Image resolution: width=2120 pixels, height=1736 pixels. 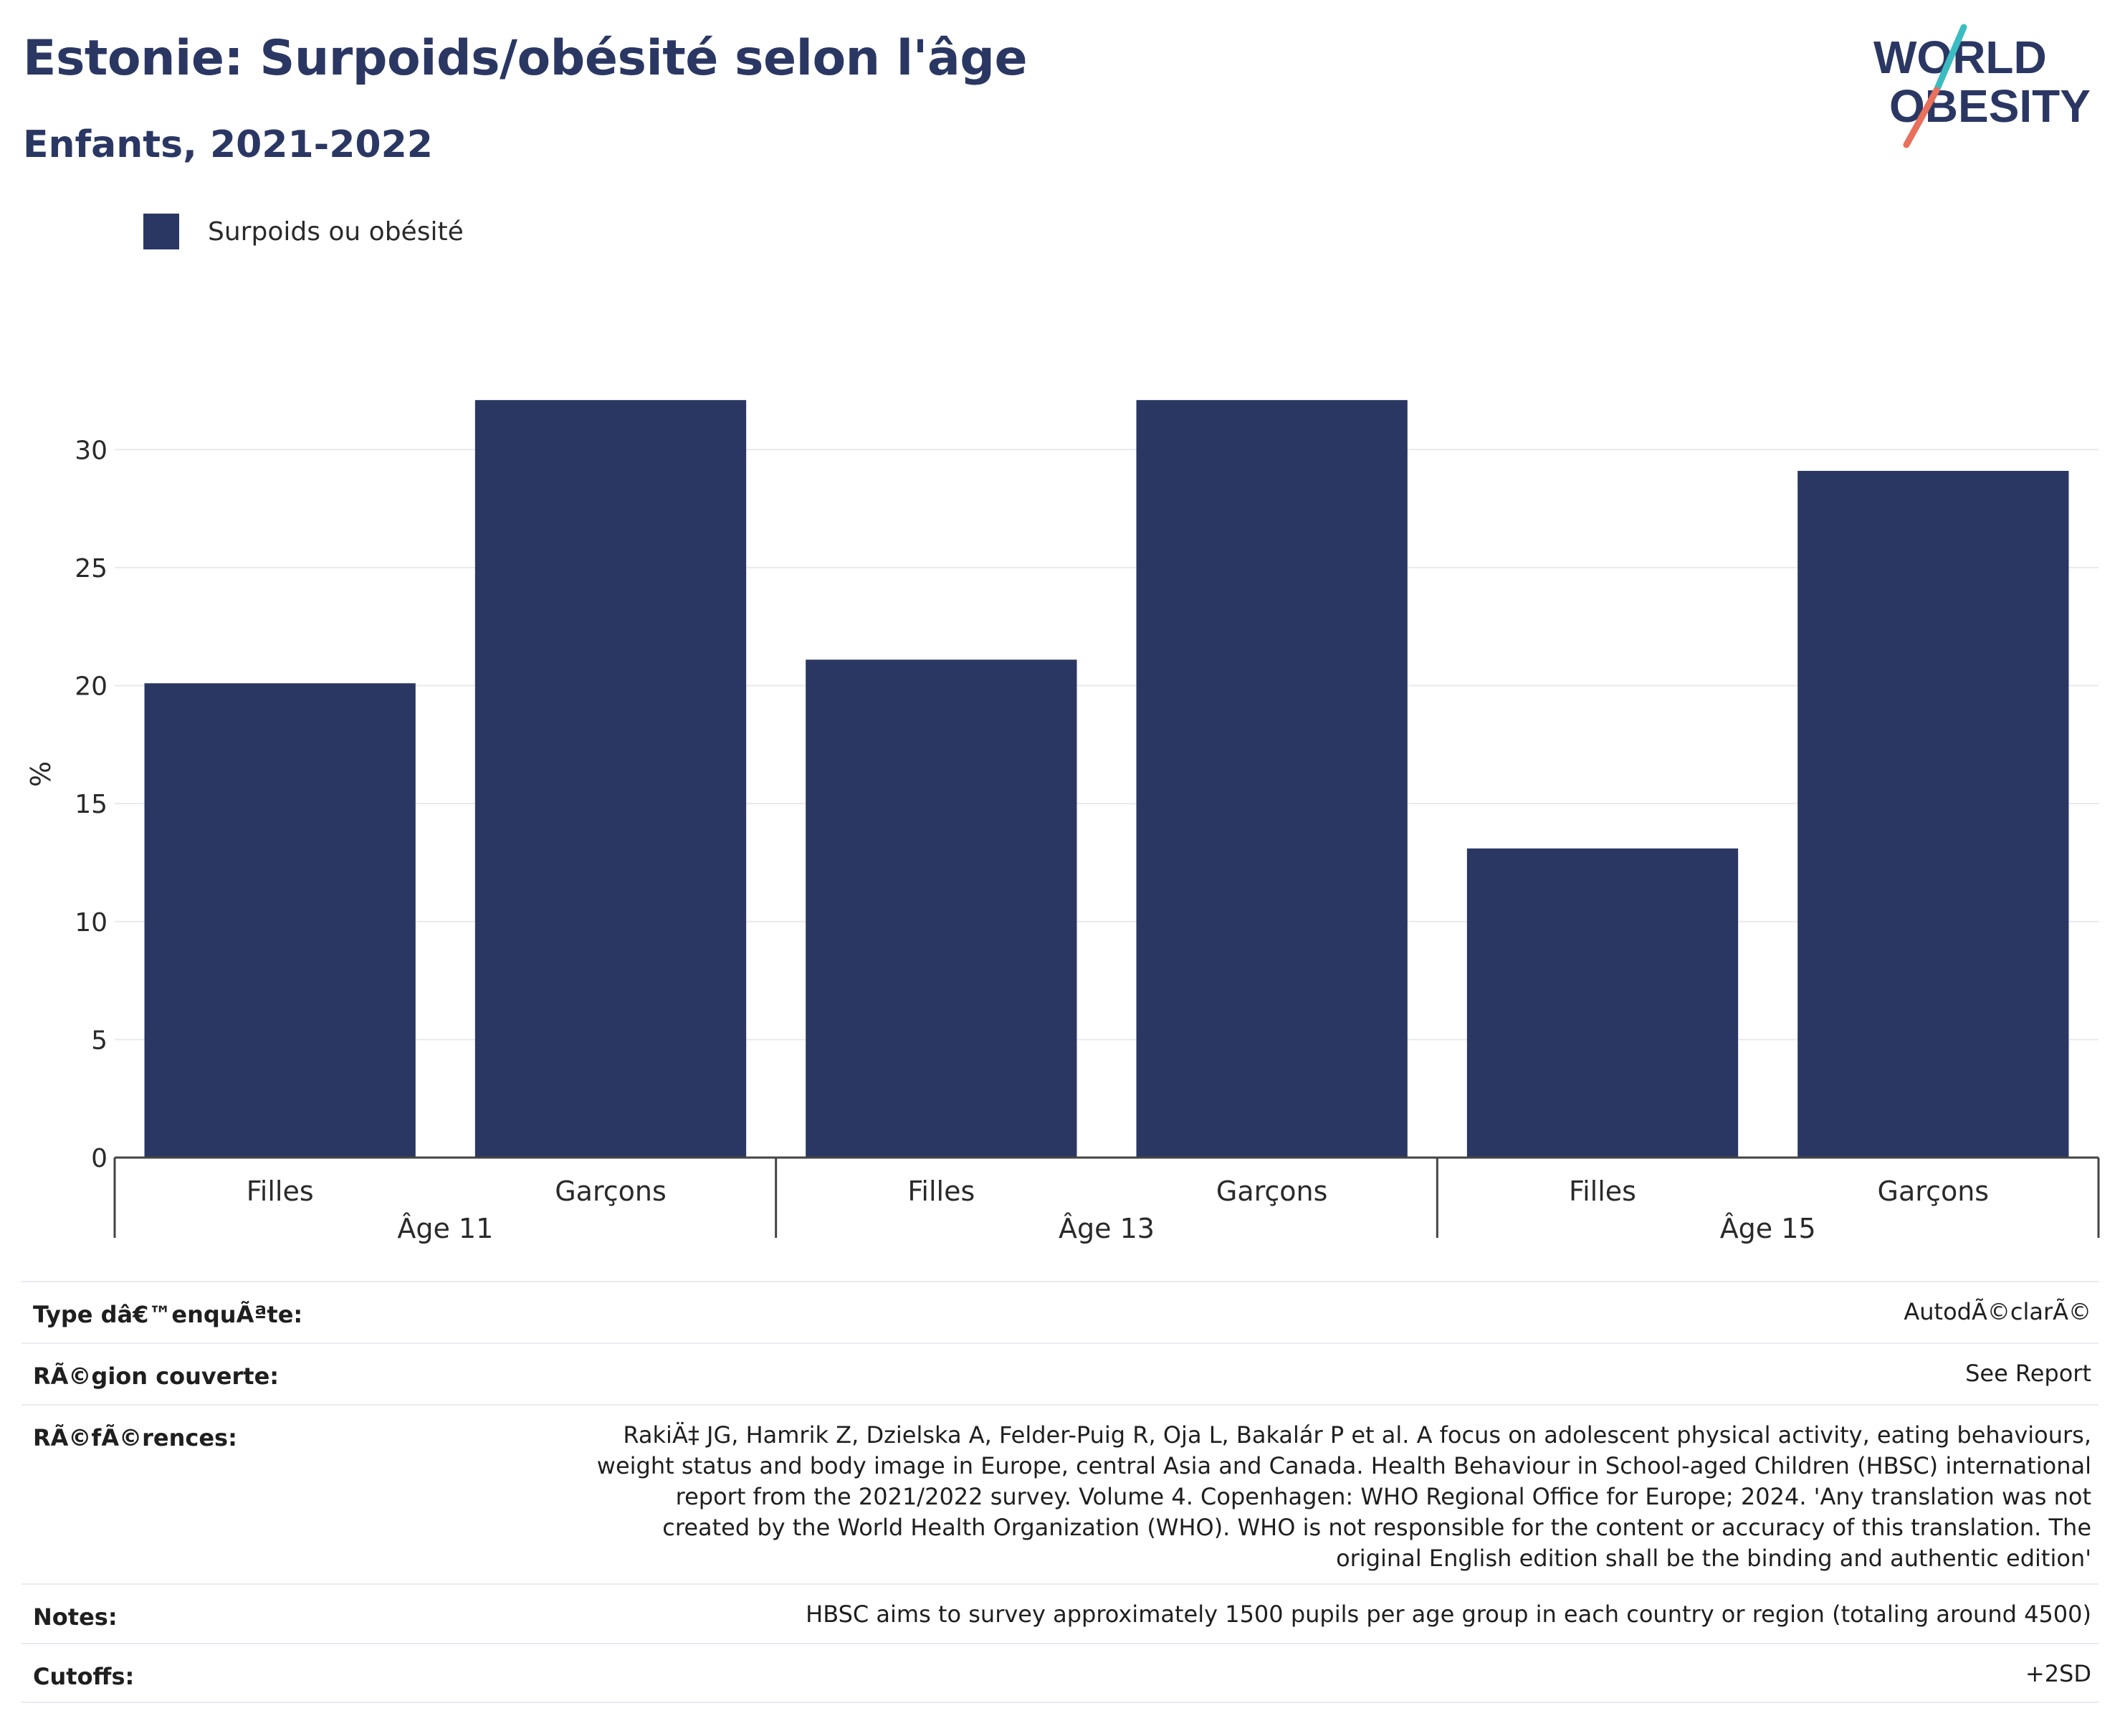 What do you see at coordinates (41, 774) in the screenshot?
I see `y-axis-label: %` at bounding box center [41, 774].